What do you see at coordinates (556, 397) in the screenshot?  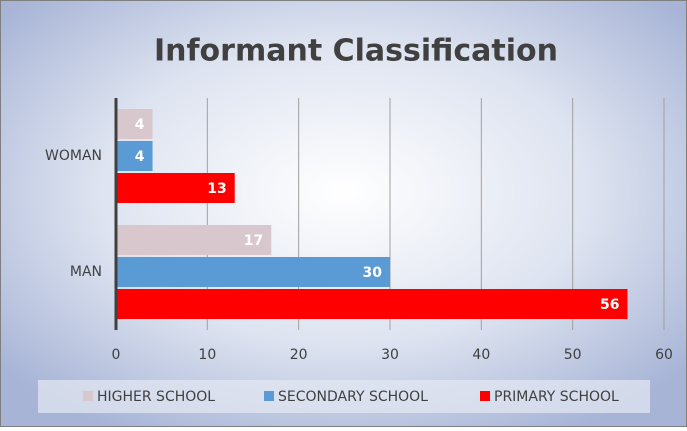 I see `legend-label: PRIMARY SCHOOL` at bounding box center [556, 397].